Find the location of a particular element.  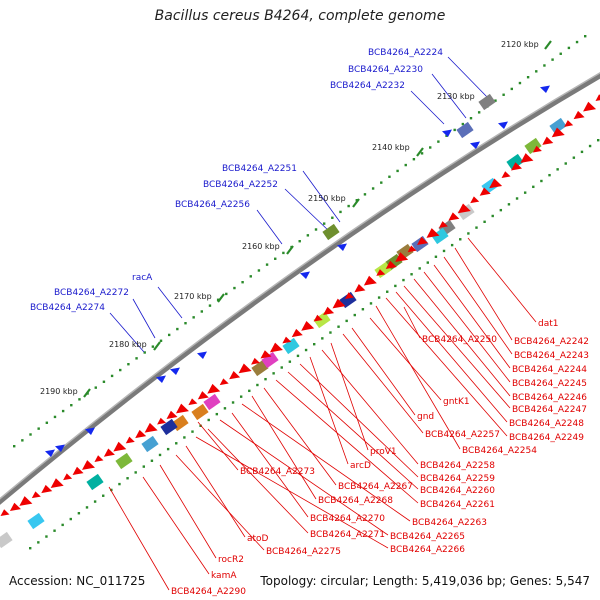

forward-gene-label: BCB4264_A2272 is located at coordinates (91, 293).